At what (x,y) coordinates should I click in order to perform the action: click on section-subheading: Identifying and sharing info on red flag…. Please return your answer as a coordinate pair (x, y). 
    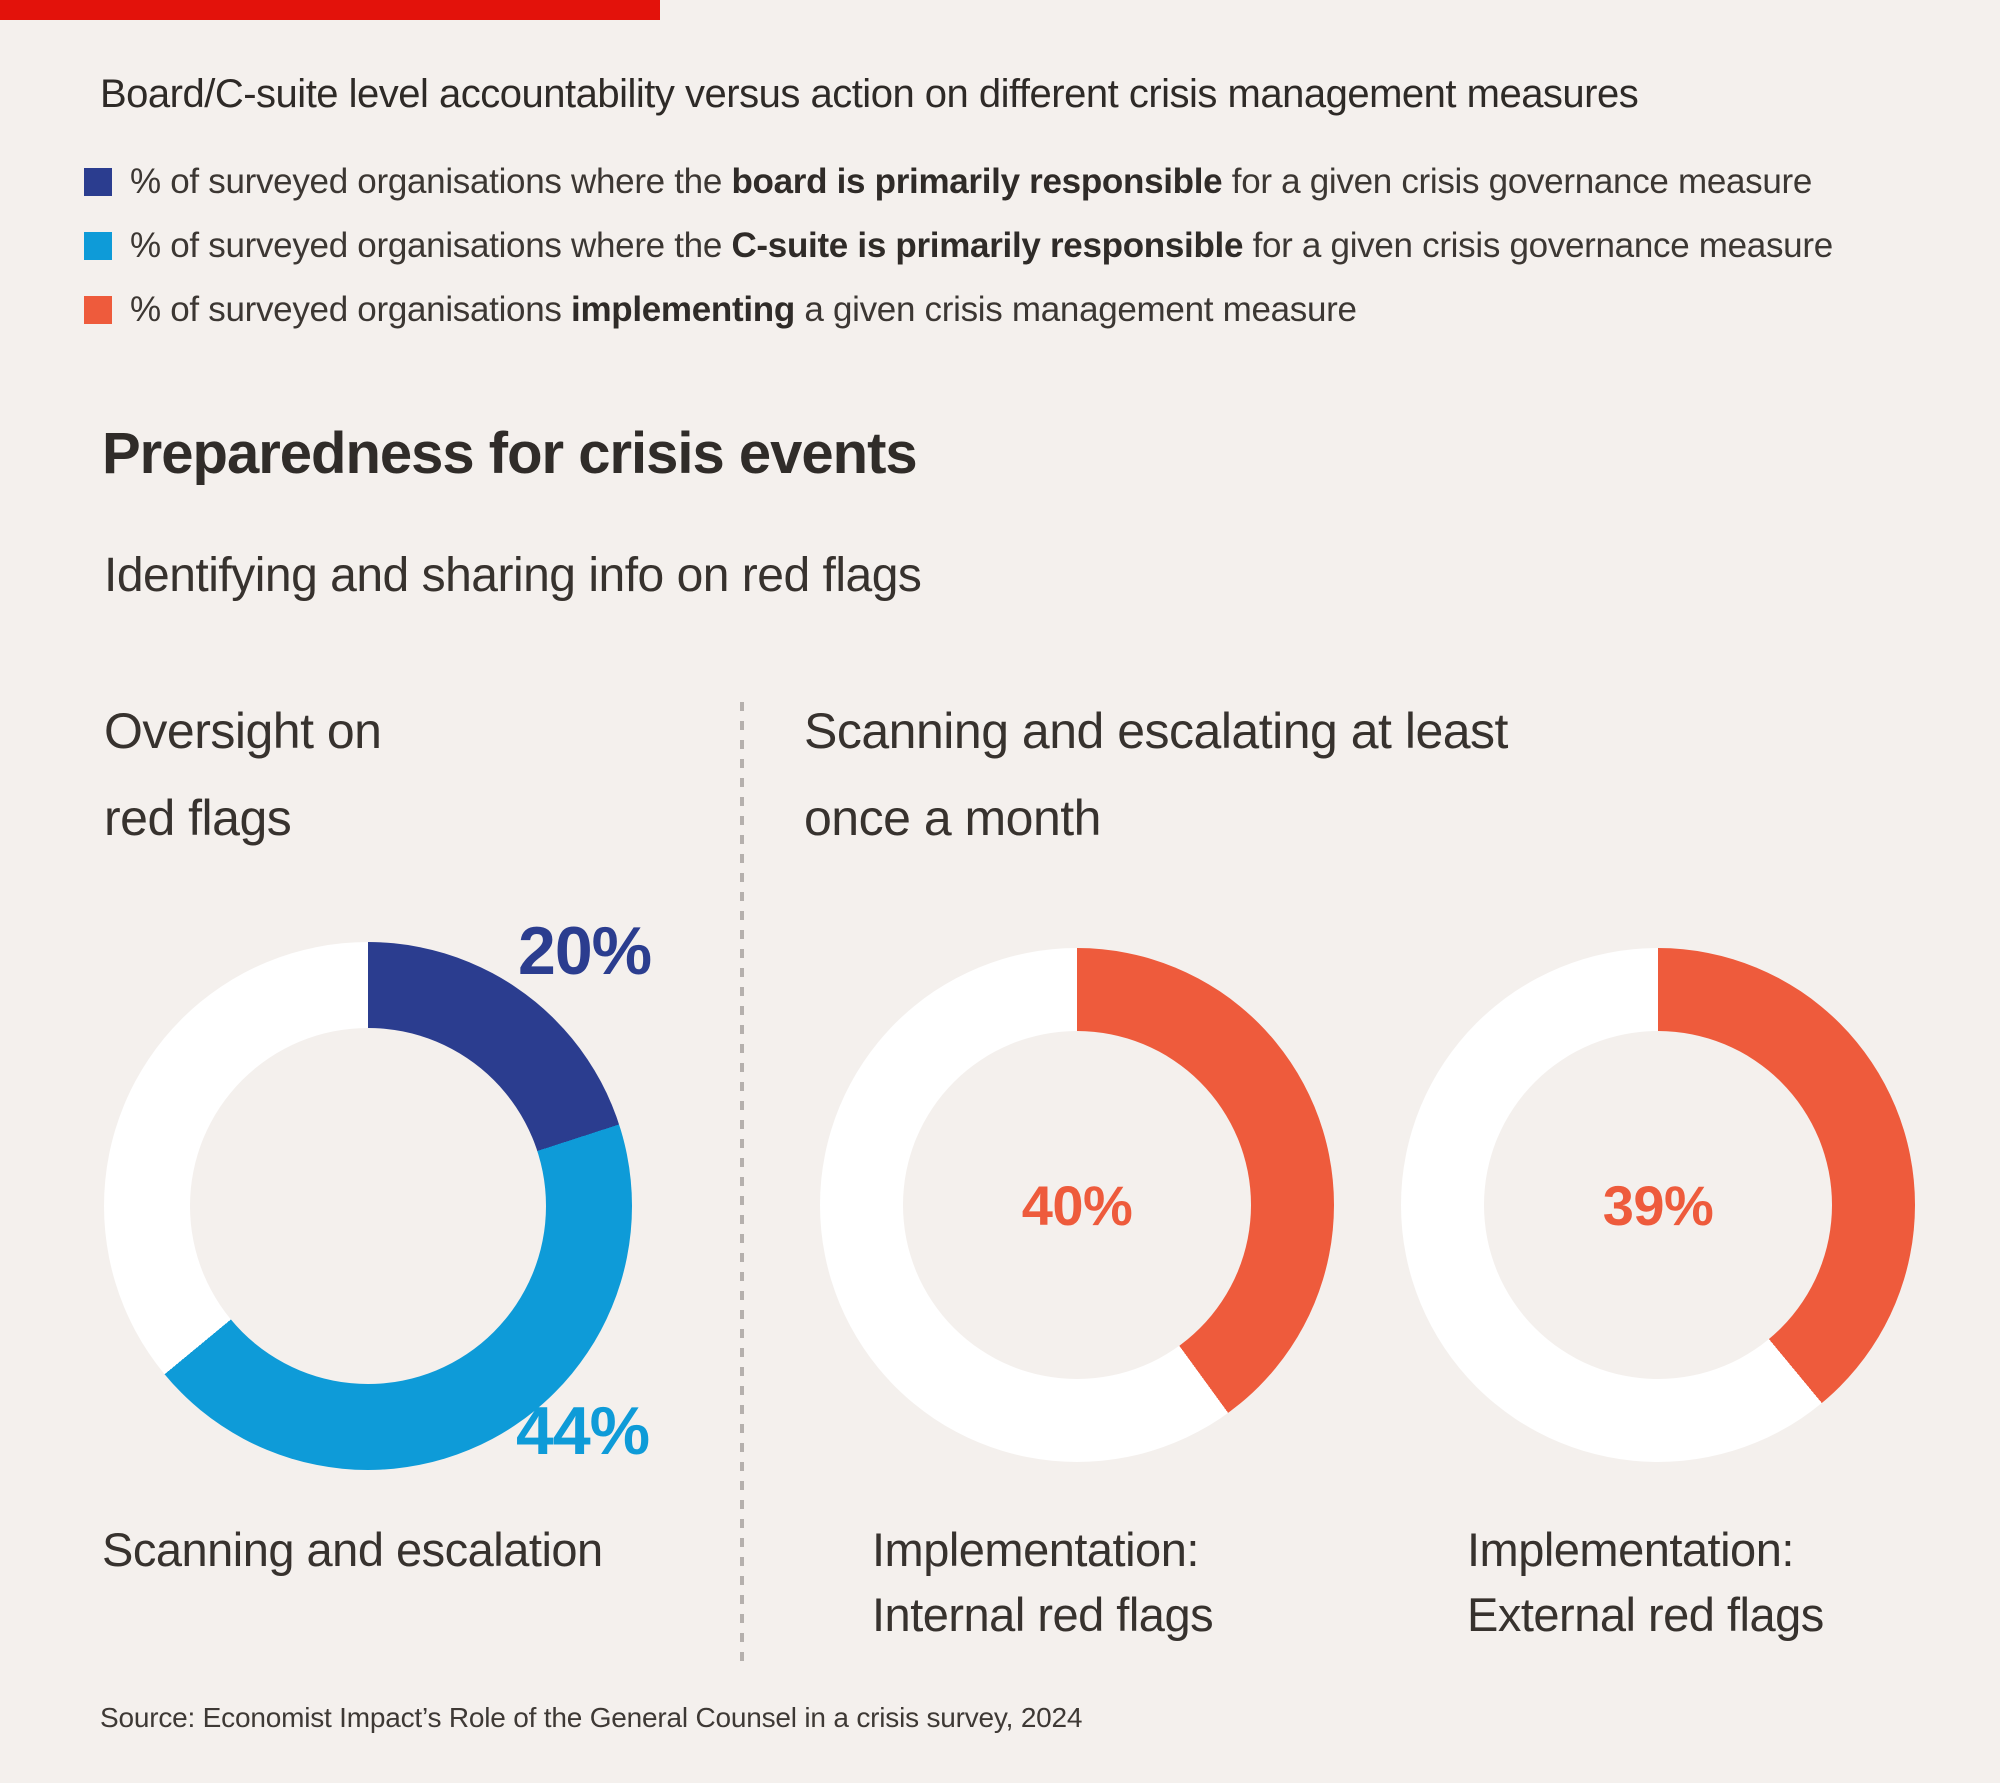
    Looking at the image, I should click on (513, 575).